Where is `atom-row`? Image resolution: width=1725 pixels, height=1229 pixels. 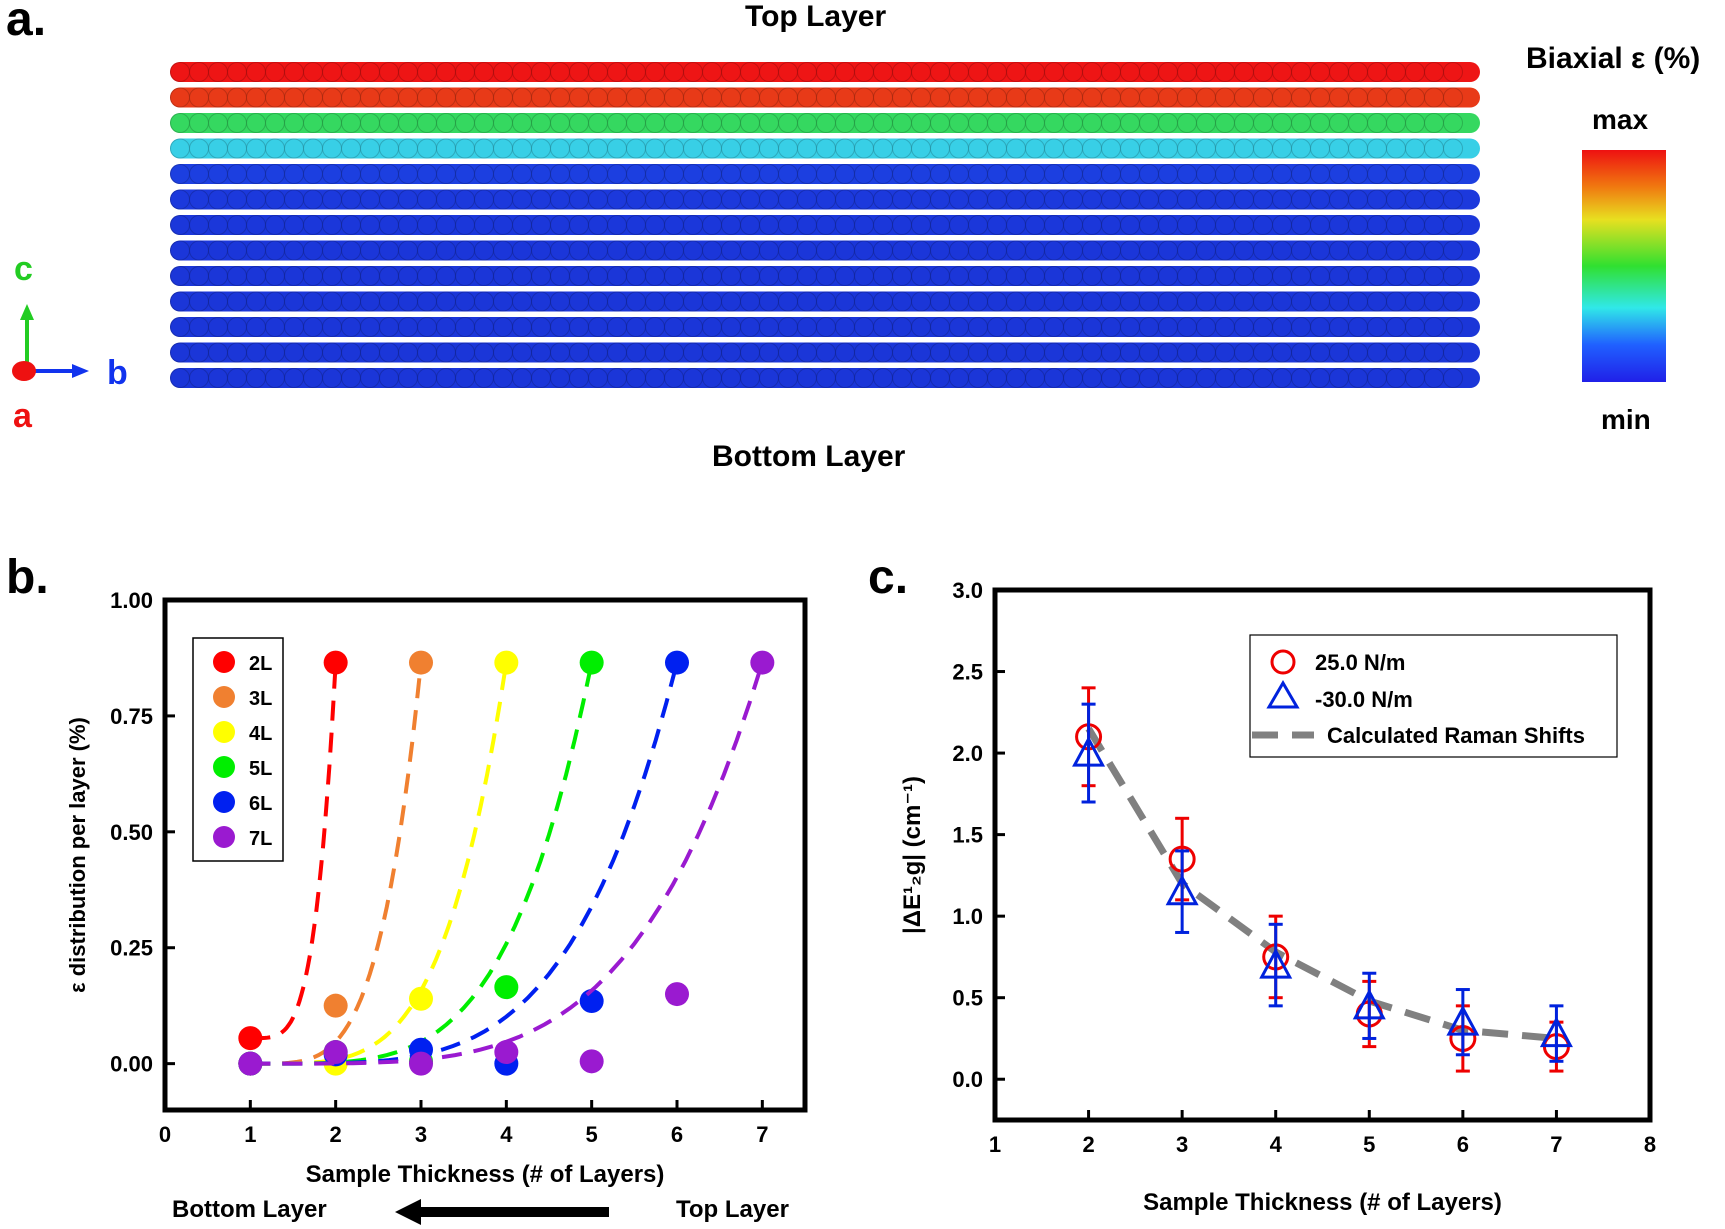
atom-row is located at coordinates (825, 301).